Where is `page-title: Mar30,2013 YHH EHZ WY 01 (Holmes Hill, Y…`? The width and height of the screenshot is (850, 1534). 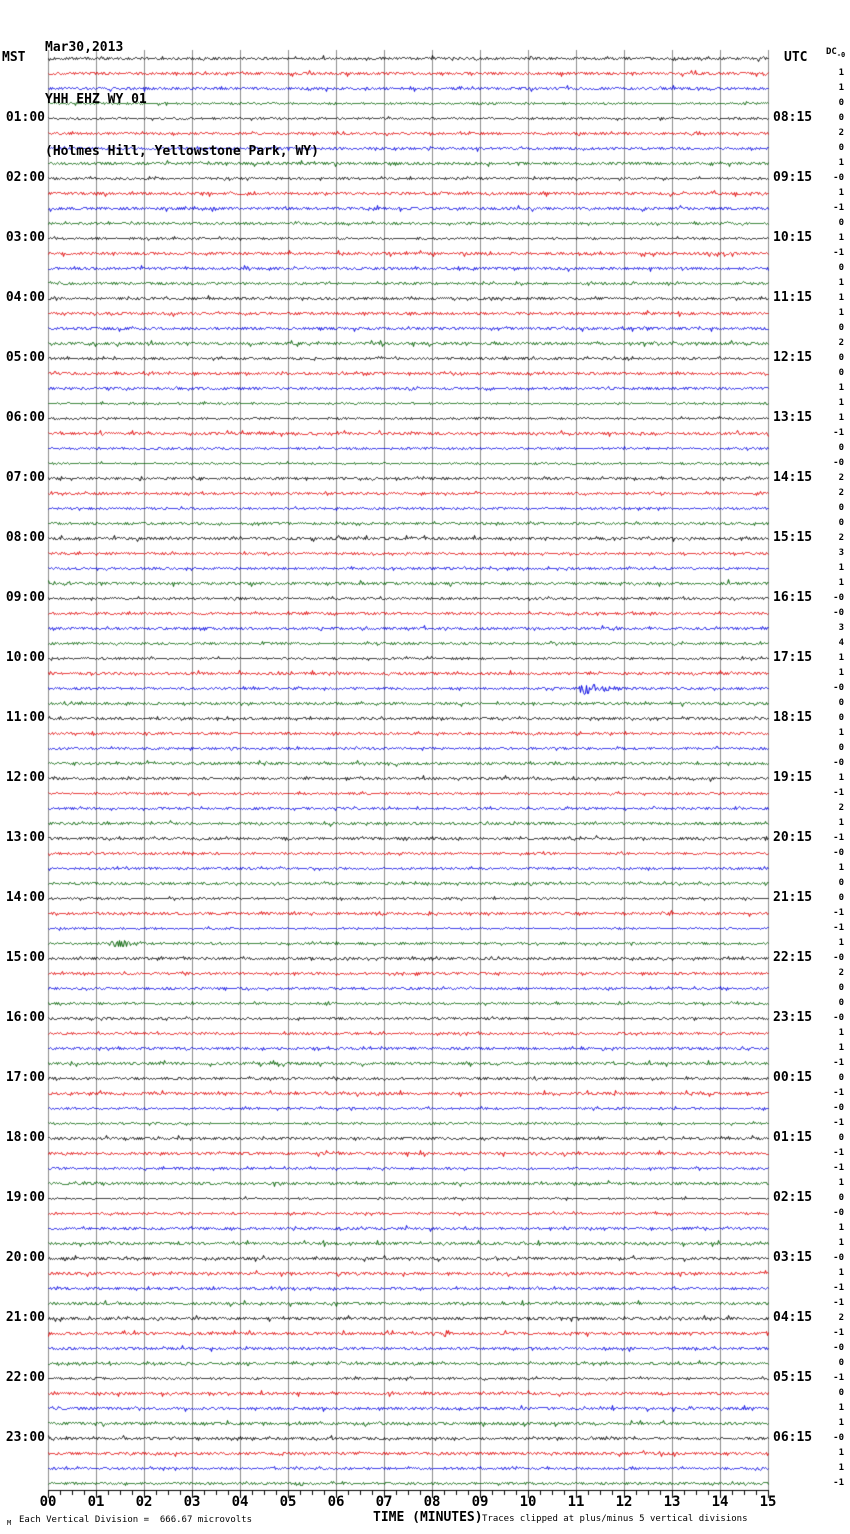 page-title: Mar30,2013 YHH EHZ WY 01 (Holmes Hill, Y… is located at coordinates (182, 100).